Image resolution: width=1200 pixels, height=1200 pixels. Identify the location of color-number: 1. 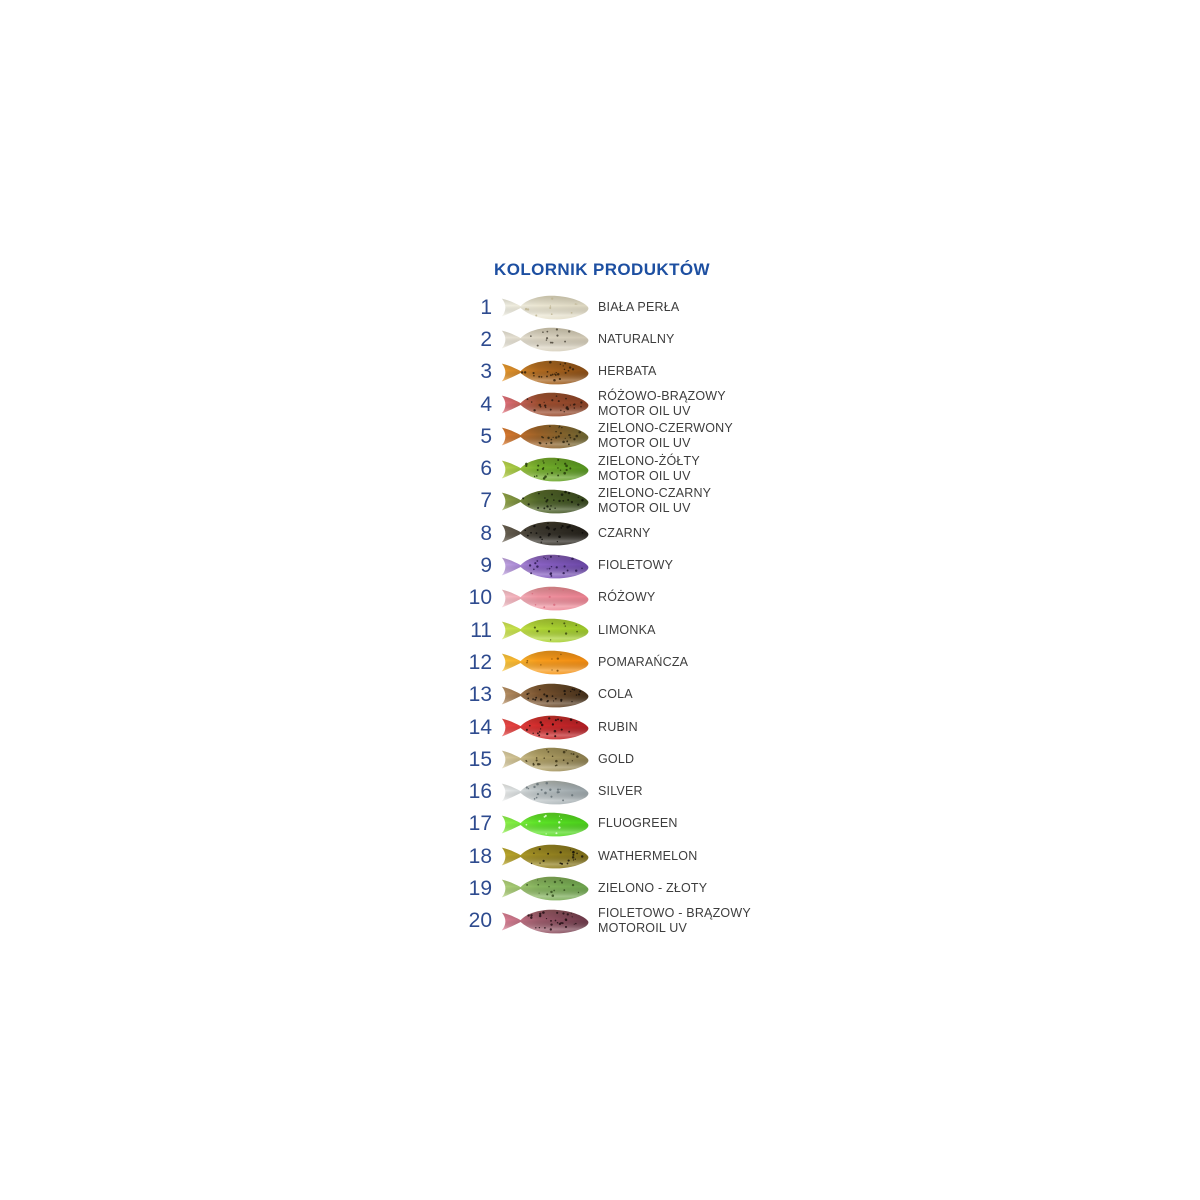
(486, 307).